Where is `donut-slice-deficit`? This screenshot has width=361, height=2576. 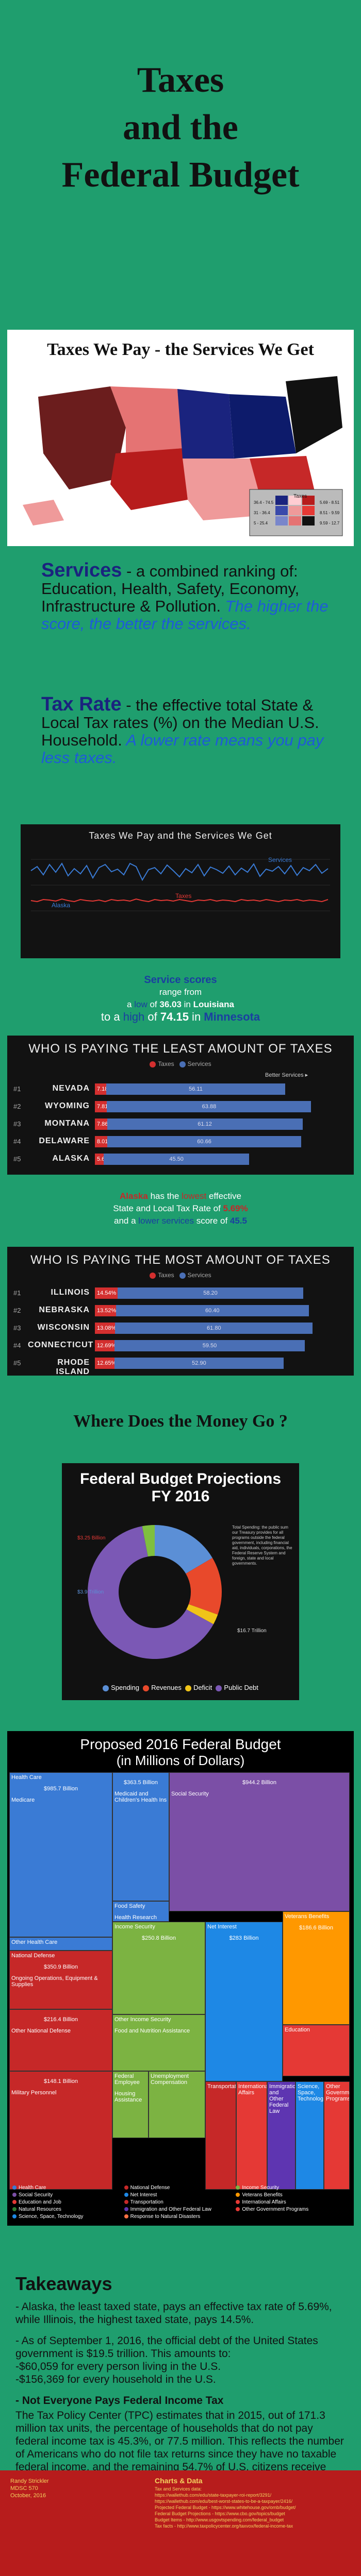 donut-slice-deficit is located at coordinates (202, 1614).